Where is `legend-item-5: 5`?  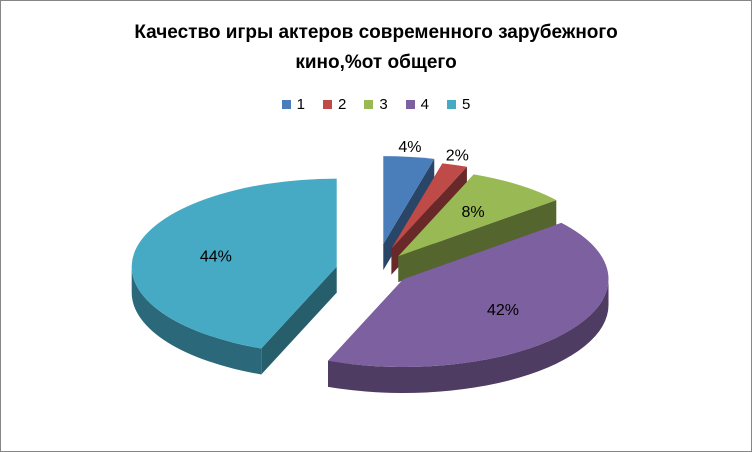
legend-item-5: 5 is located at coordinates (458, 104).